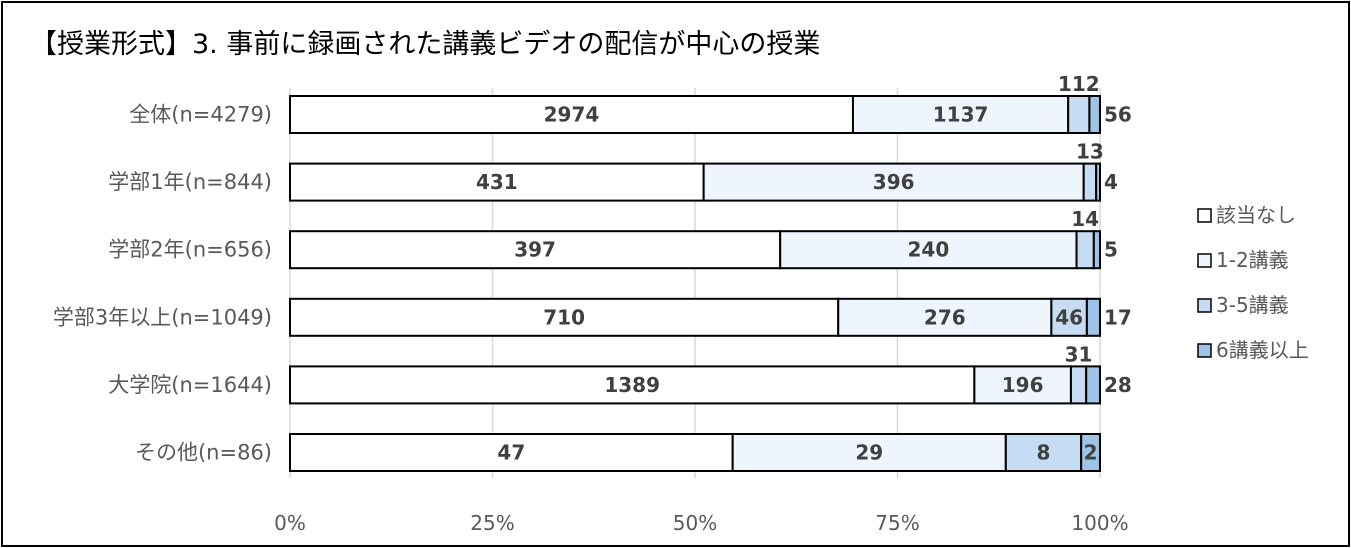 This screenshot has width=1351, height=548. Describe the element at coordinates (897, 523) in the screenshot. I see `x-tick-label: 75%` at that location.